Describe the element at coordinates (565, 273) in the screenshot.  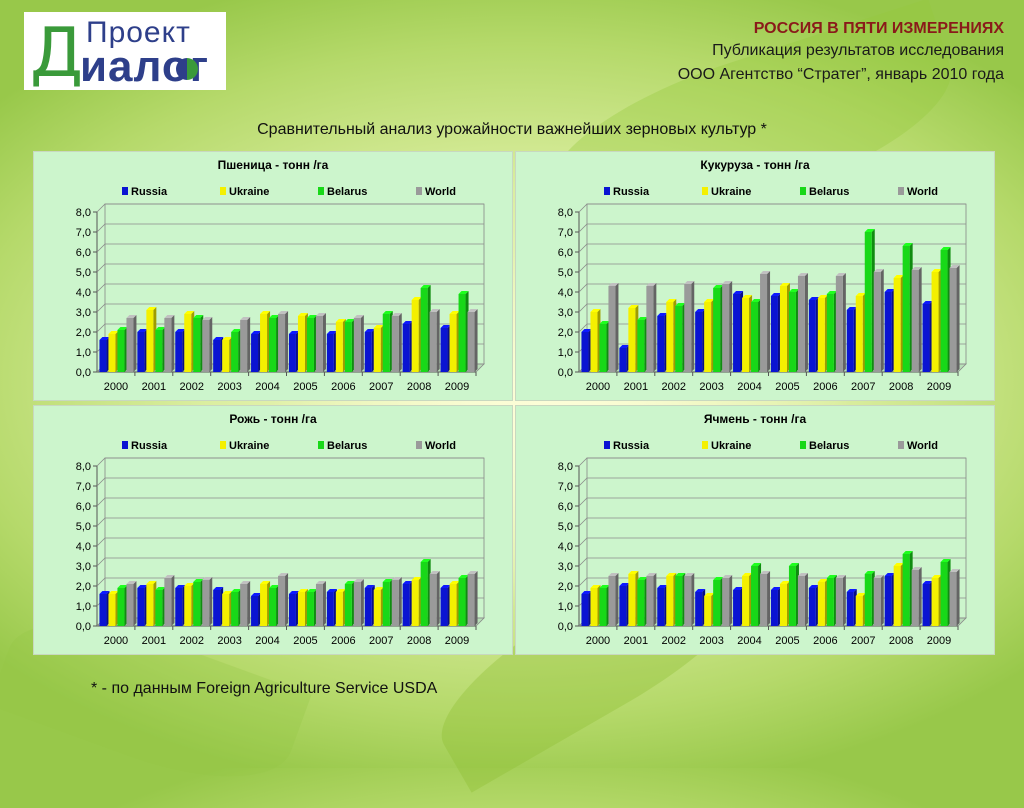
I see `y-tick-label: 5,0` at that location.